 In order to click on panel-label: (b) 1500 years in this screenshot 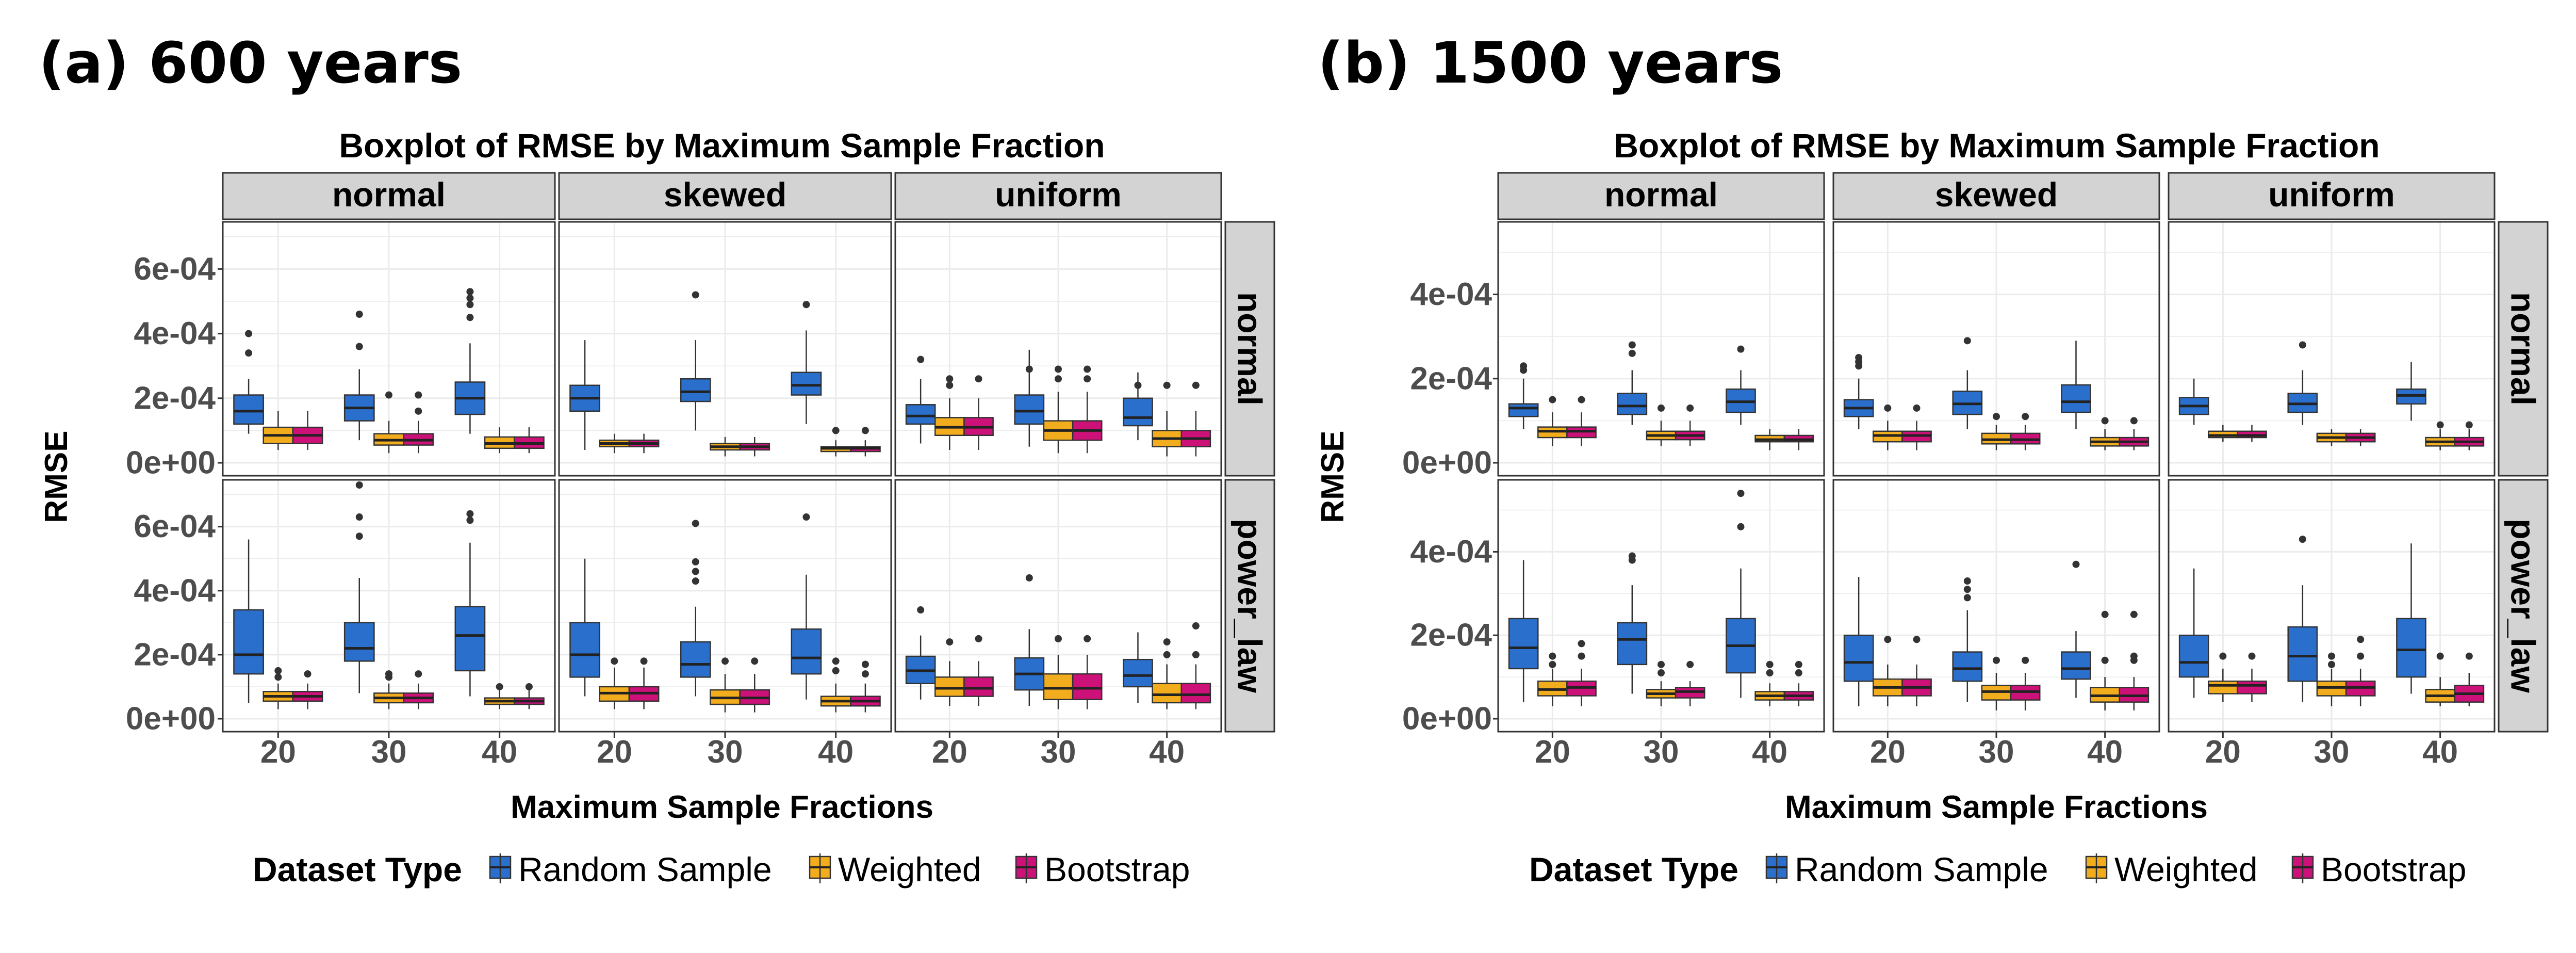, I will do `click(1550, 63)`.